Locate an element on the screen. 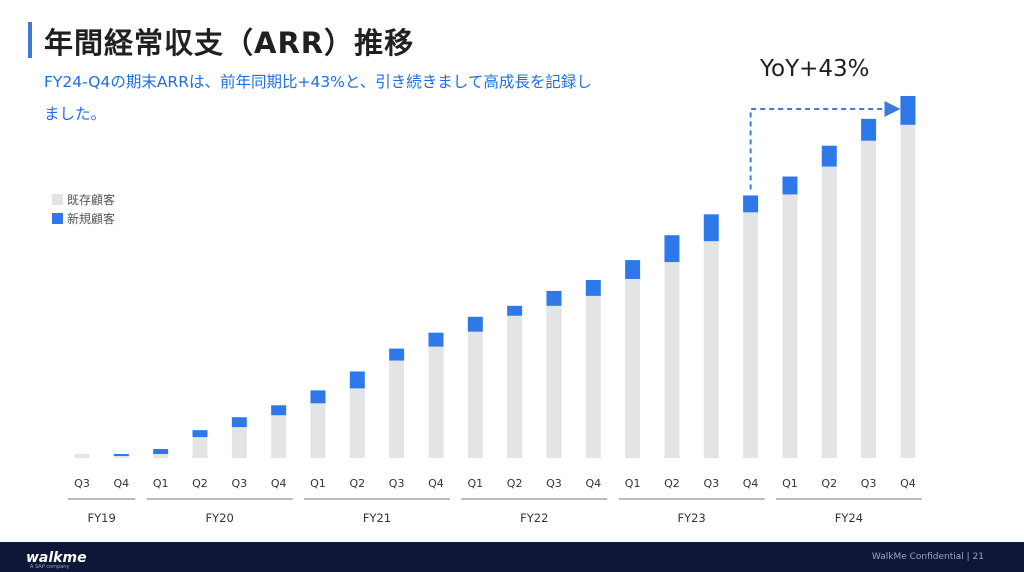 This screenshot has width=1024, height=572. legend-swatch-existing is located at coordinates (57, 199).